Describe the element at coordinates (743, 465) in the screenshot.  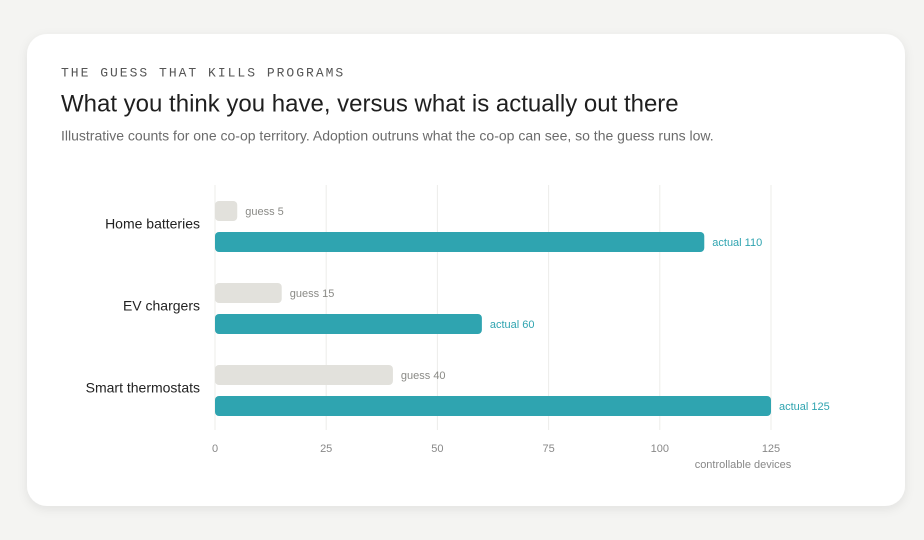
I see `x-axis-label: controllable devices` at that location.